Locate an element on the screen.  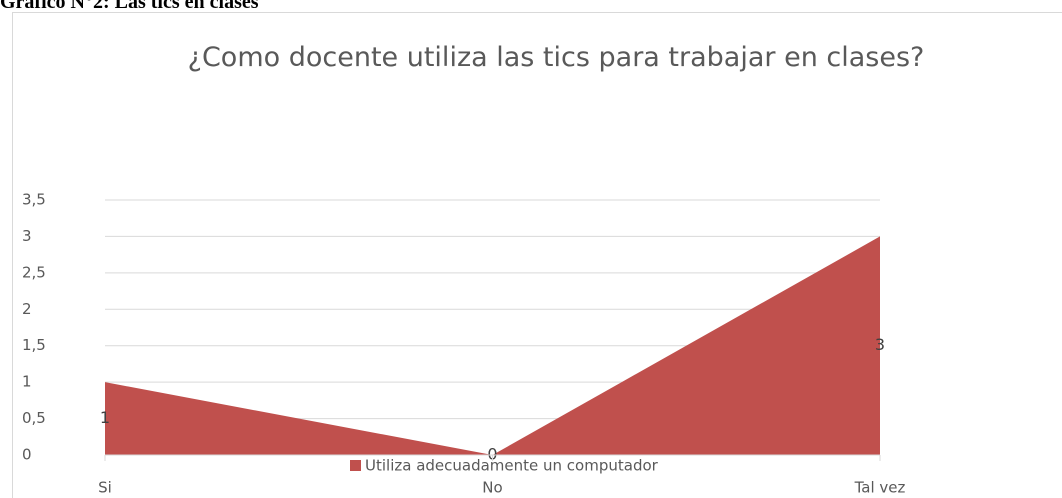
y-tick-label: 2,5 is located at coordinates (34, 272).